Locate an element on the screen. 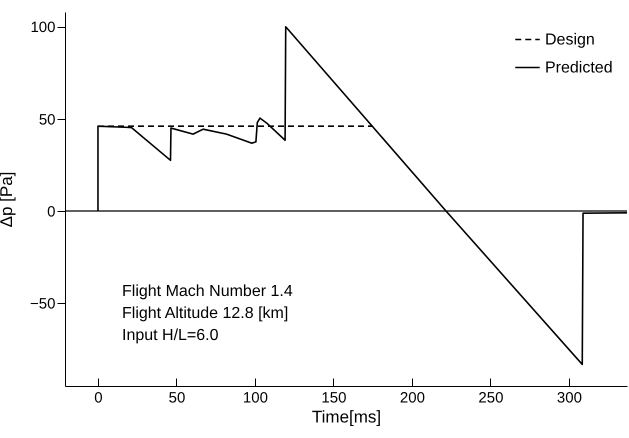 The width and height of the screenshot is (629, 438). x-axis-title: Time[ms] is located at coordinates (347, 417).